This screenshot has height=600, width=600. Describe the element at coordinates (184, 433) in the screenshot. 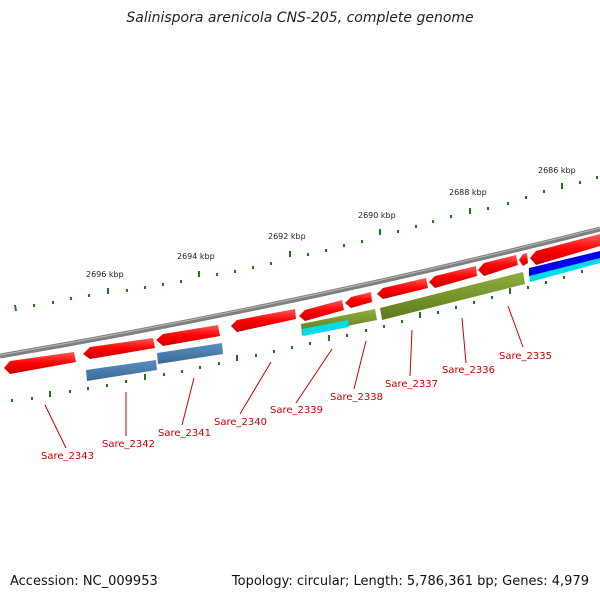

I see `gene-label: Sare_2341` at that location.